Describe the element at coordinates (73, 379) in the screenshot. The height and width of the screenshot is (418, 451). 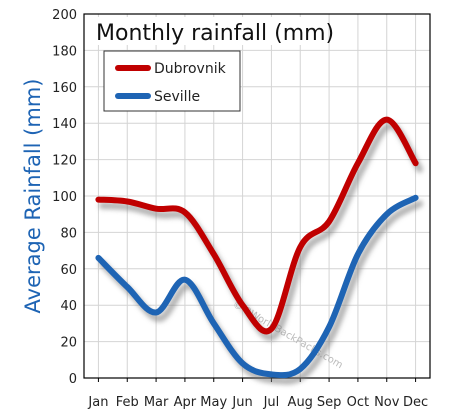
I see `y-tick-label: 0` at that location.